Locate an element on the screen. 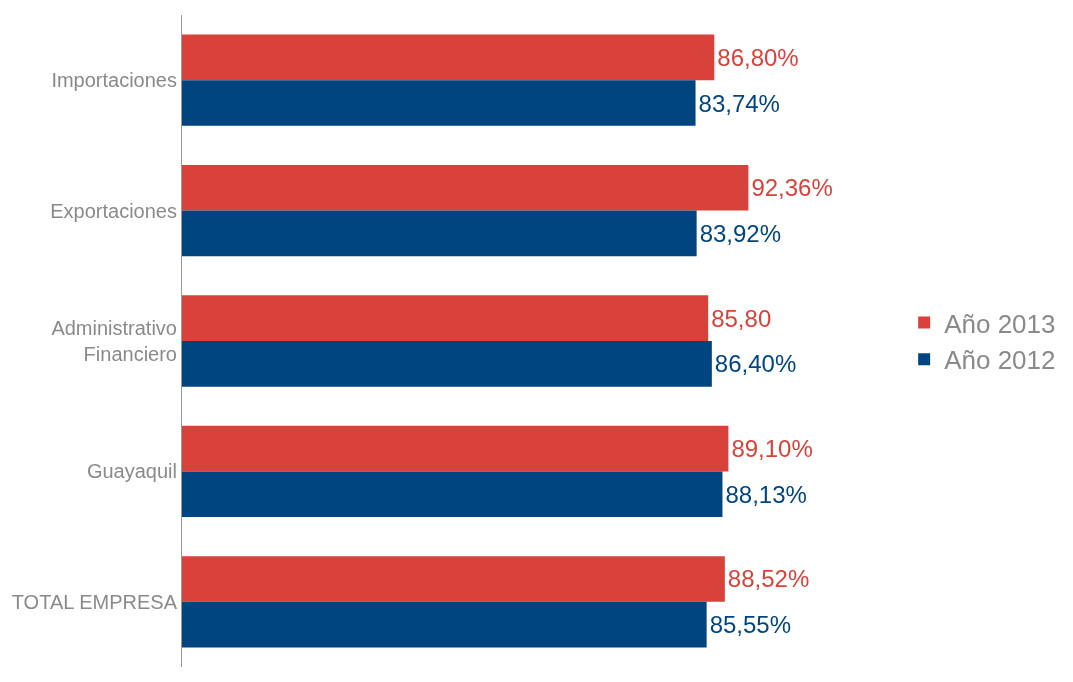  data-label: 86,80% is located at coordinates (758, 57).